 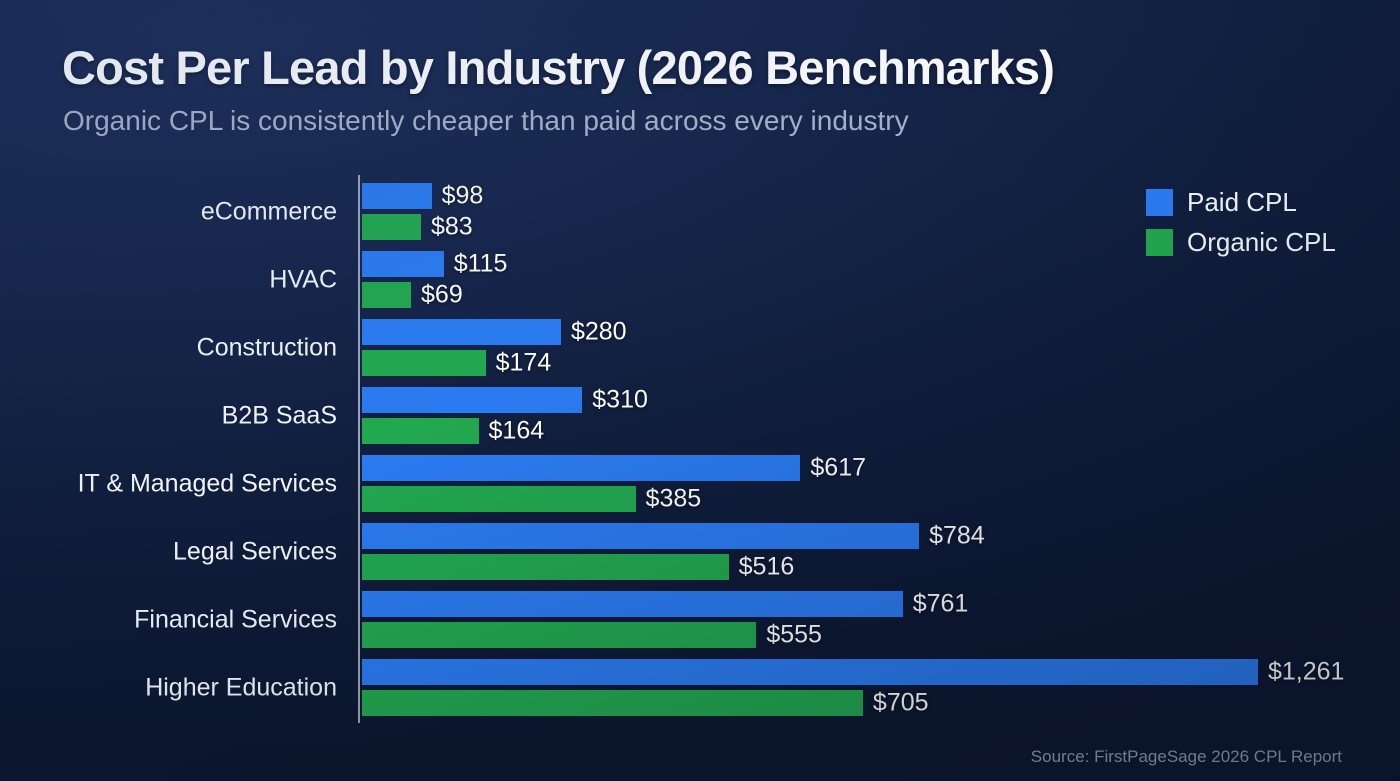 I want to click on bar-value-label: $115, so click(x=480, y=263).